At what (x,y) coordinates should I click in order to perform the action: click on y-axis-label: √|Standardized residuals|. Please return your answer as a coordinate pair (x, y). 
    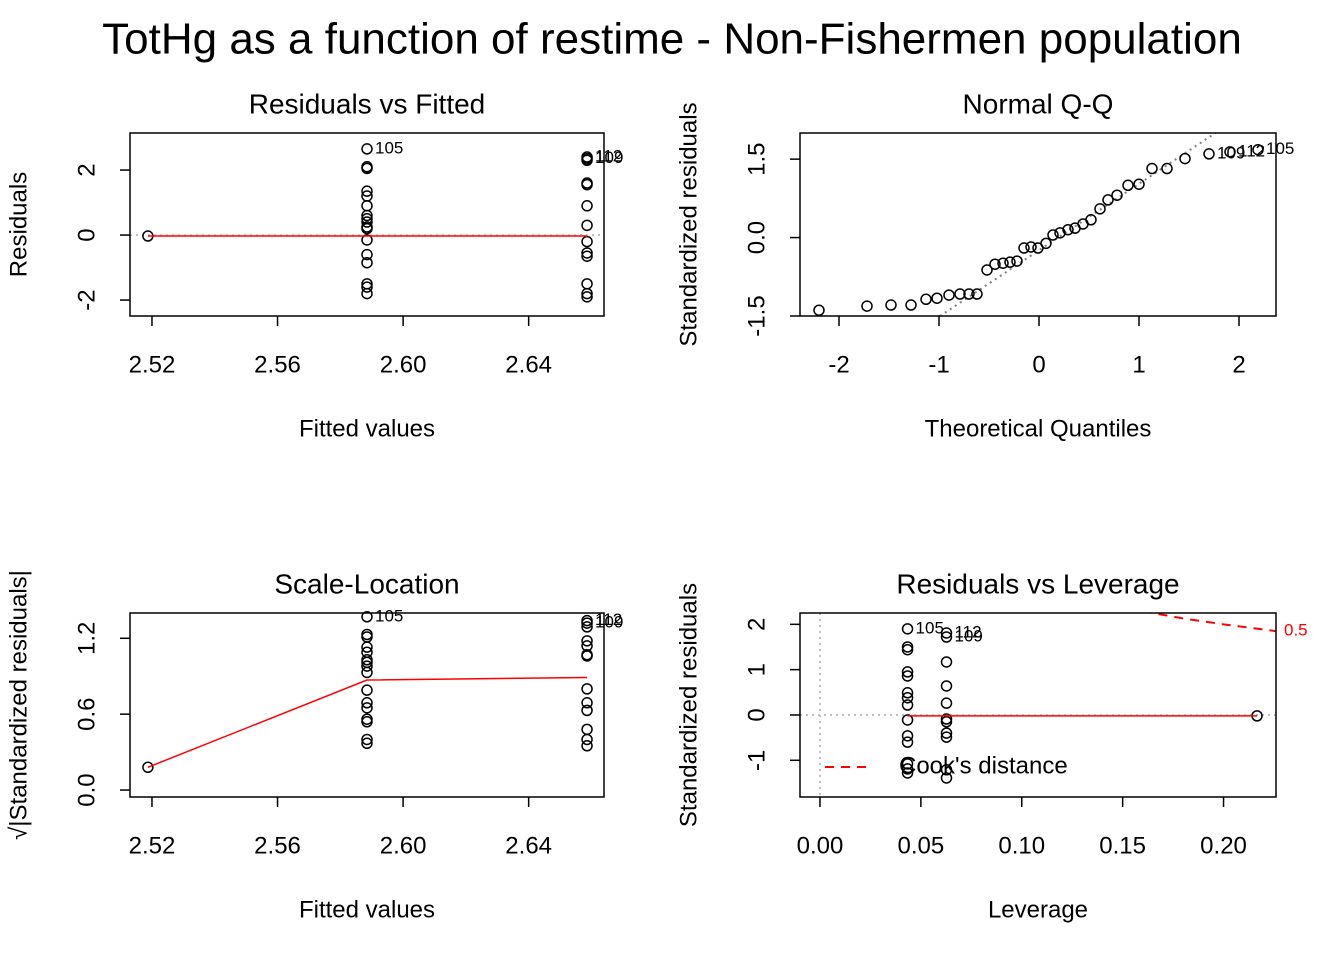
    Looking at the image, I should click on (18, 705).